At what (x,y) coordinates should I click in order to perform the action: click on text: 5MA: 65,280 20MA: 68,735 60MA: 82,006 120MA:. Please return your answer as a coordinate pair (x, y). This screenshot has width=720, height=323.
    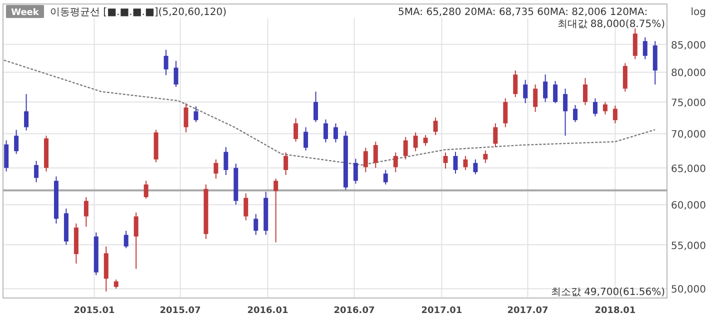
    Looking at the image, I should click on (523, 12).